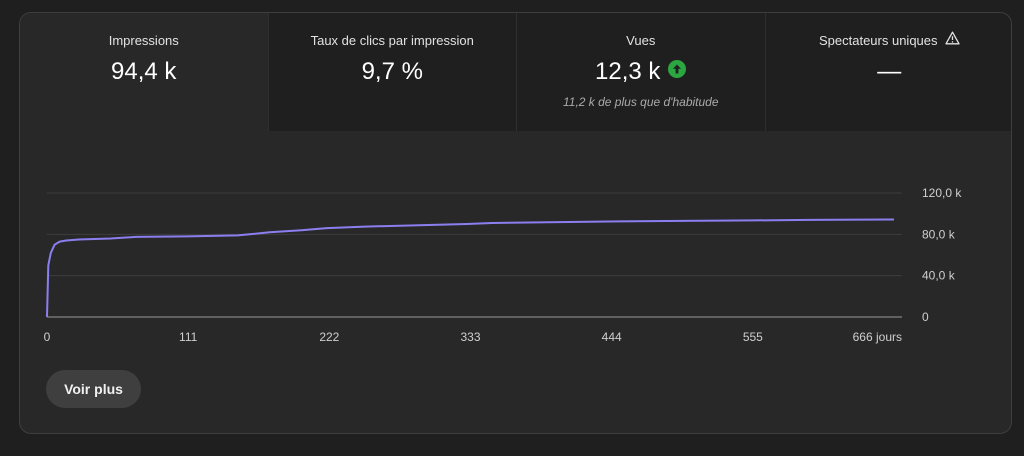 The image size is (1024, 456). I want to click on tab-value: 94,4 k, so click(144, 71).